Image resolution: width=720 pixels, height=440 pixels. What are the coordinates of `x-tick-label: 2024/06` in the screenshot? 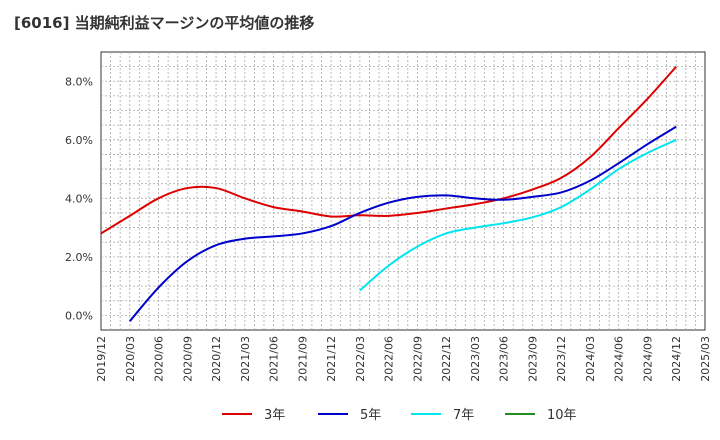 It's located at (619, 359).